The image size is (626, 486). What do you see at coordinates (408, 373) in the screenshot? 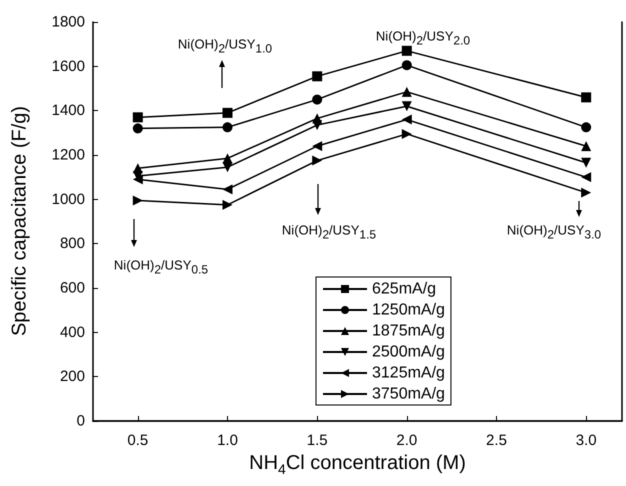
I see `legend-label: 3125mA/g` at bounding box center [408, 373].